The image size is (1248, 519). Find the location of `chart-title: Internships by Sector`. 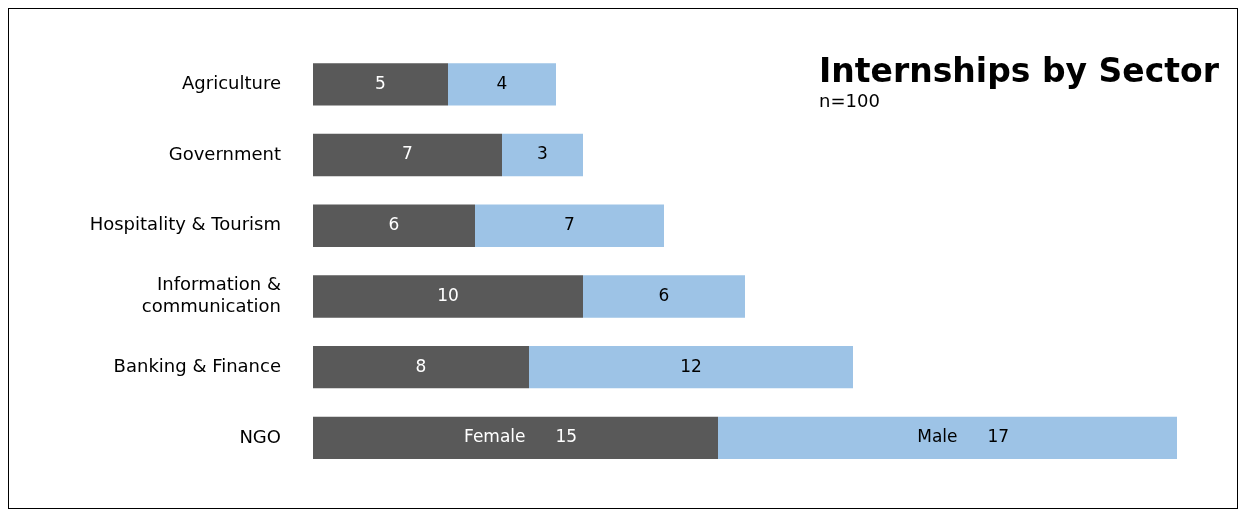

chart-title: Internships by Sector is located at coordinates (1019, 70).